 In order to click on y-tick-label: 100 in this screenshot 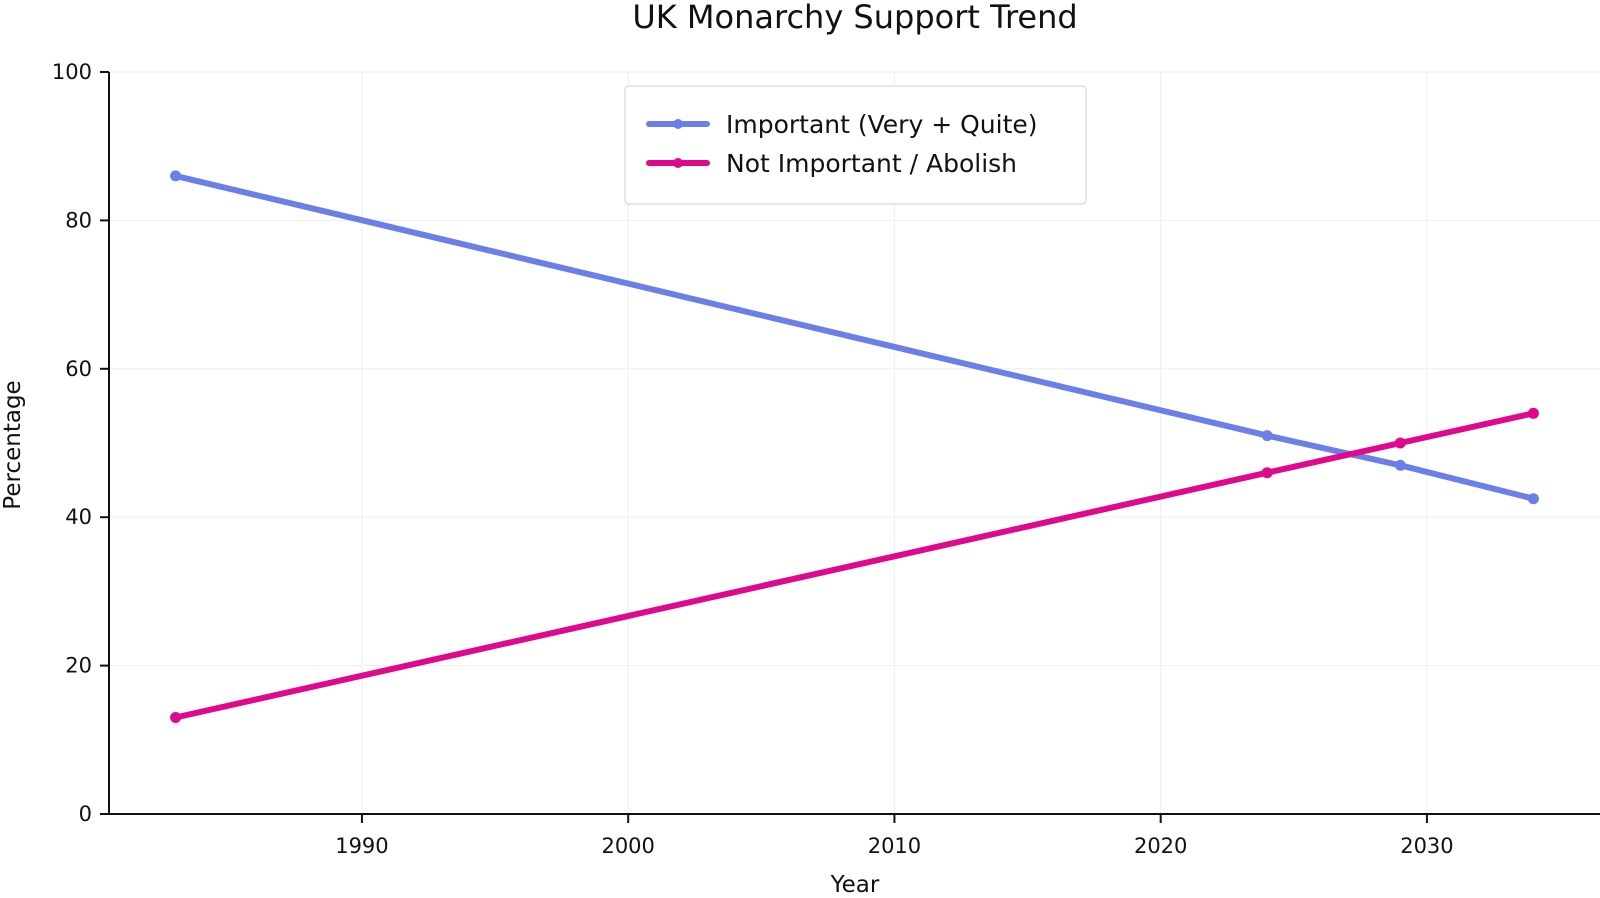, I will do `click(72, 72)`.